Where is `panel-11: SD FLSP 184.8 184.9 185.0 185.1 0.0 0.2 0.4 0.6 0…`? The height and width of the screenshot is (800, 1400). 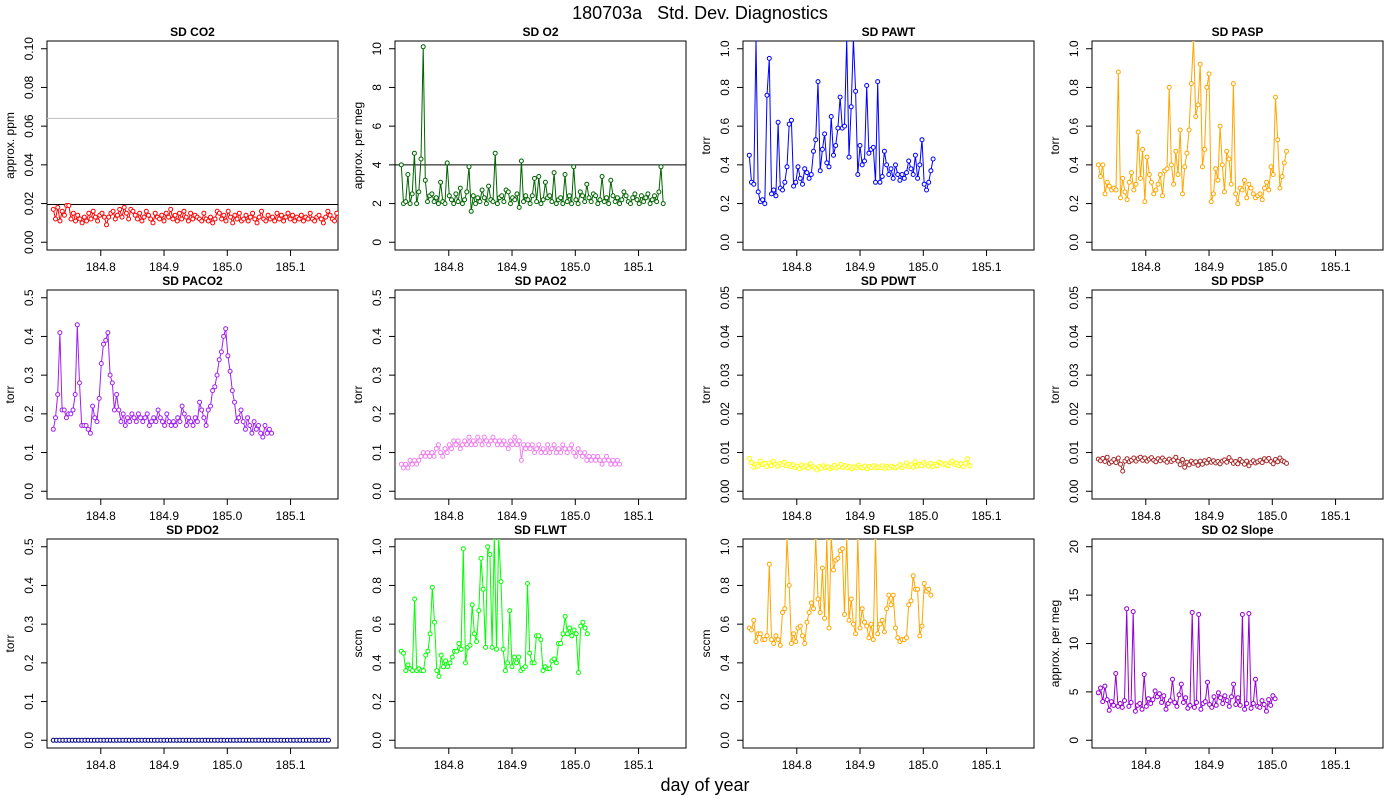
panel-11: SD FLSP 184.8 184.9 185.0 185.1 0.0 0.2 0.4 0.6 0… is located at coordinates (867, 647).